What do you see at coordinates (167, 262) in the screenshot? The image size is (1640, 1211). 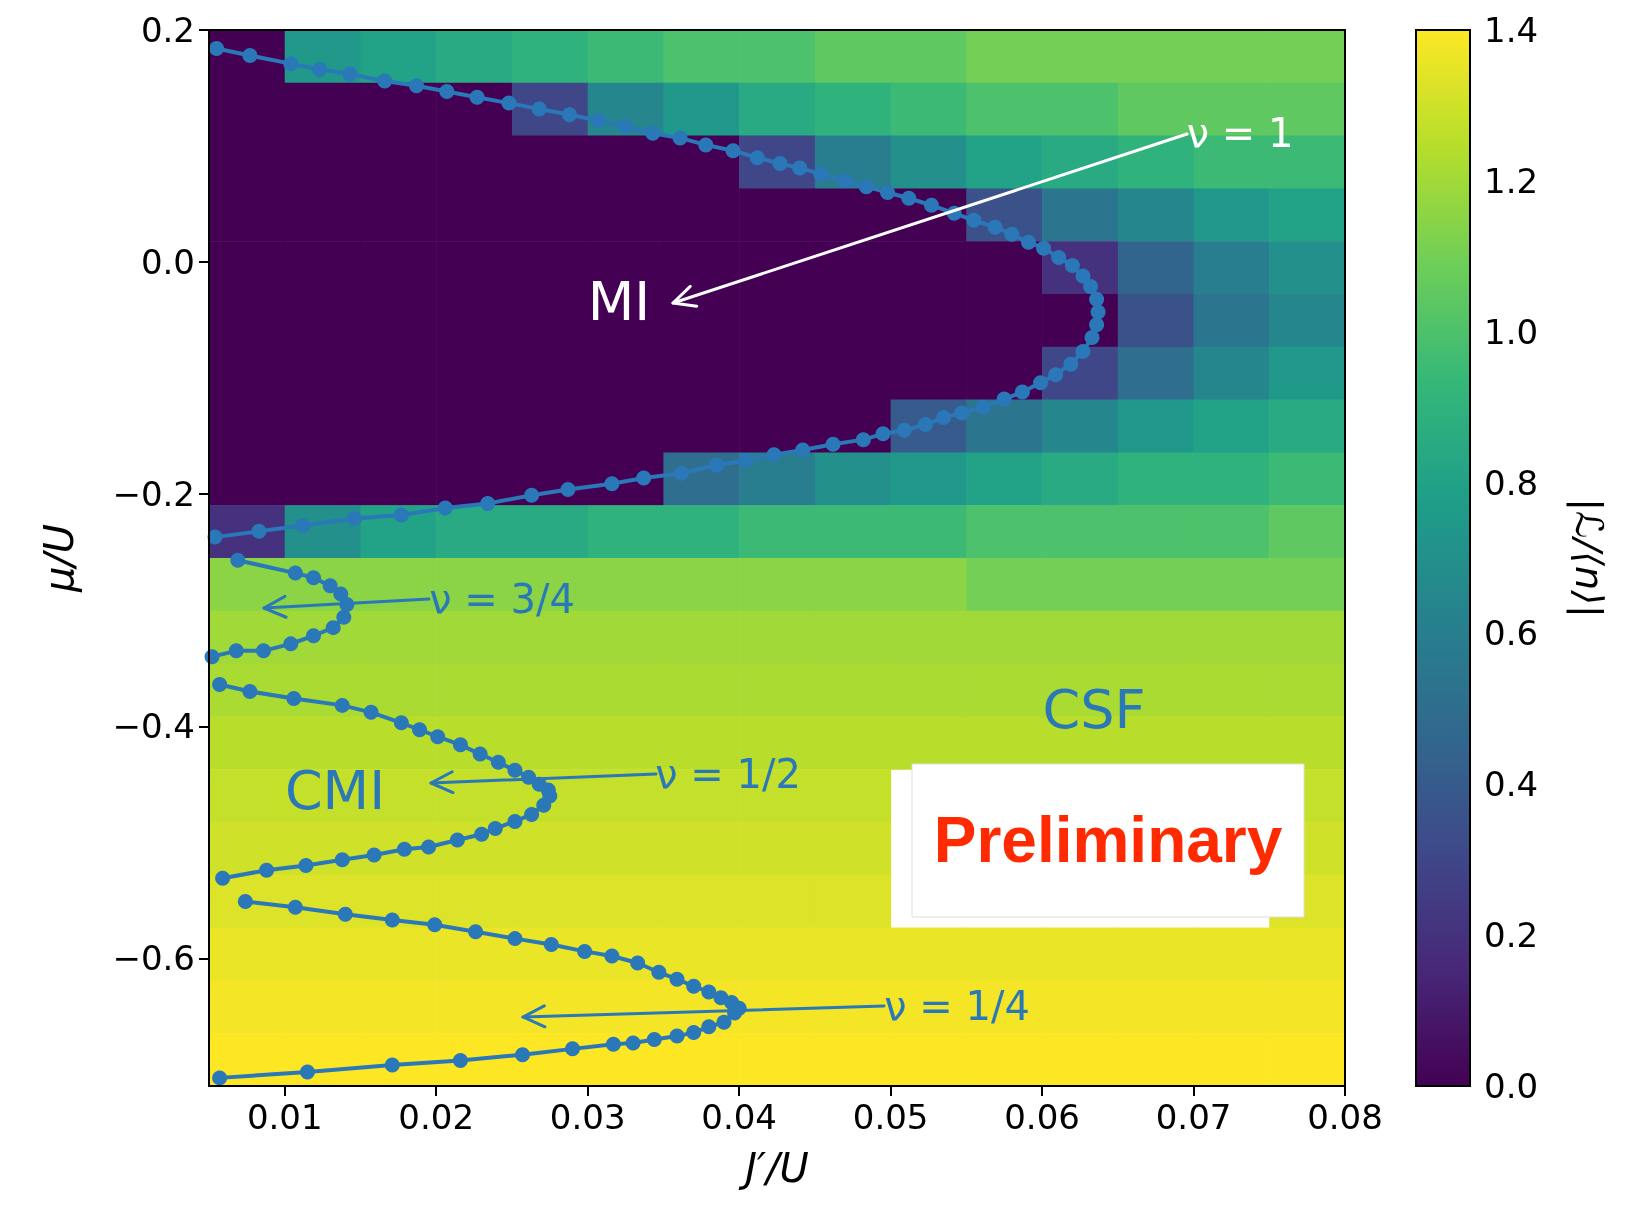 I see `y-tick-label: 0.0` at bounding box center [167, 262].